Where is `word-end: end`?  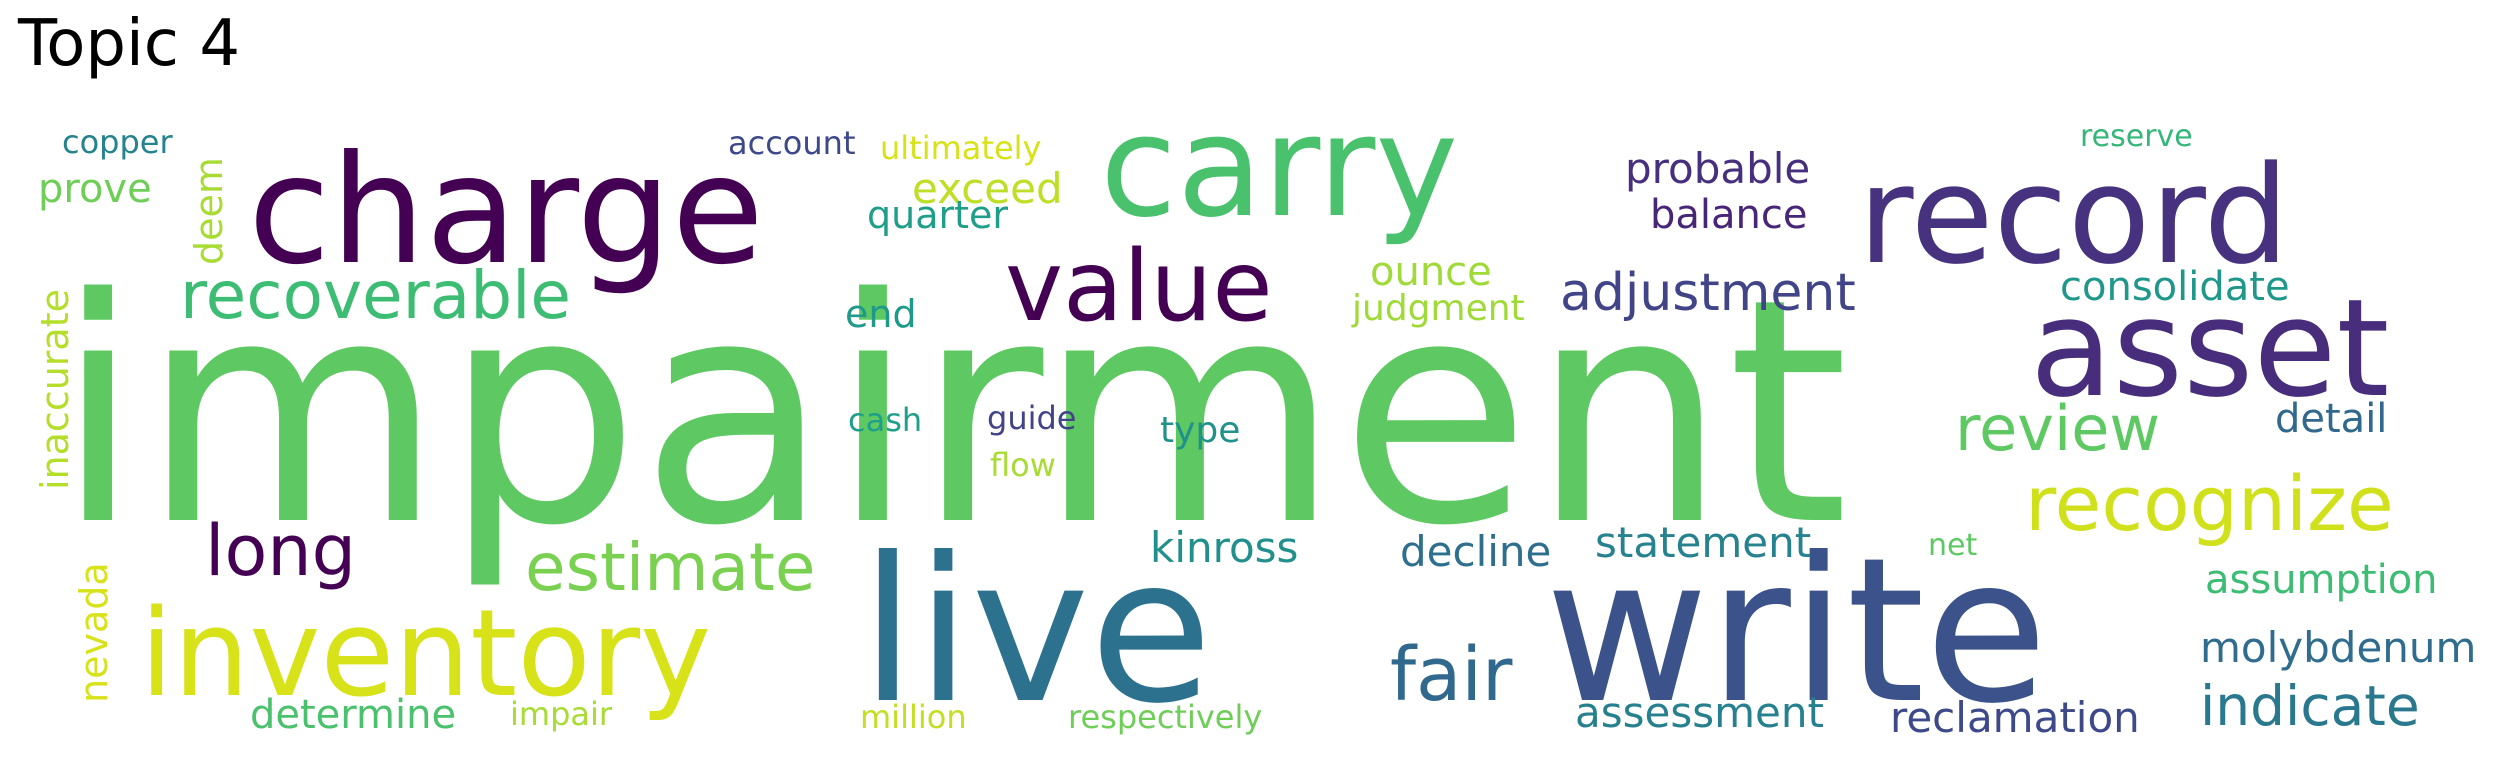
word-end: end is located at coordinates (881, 314).